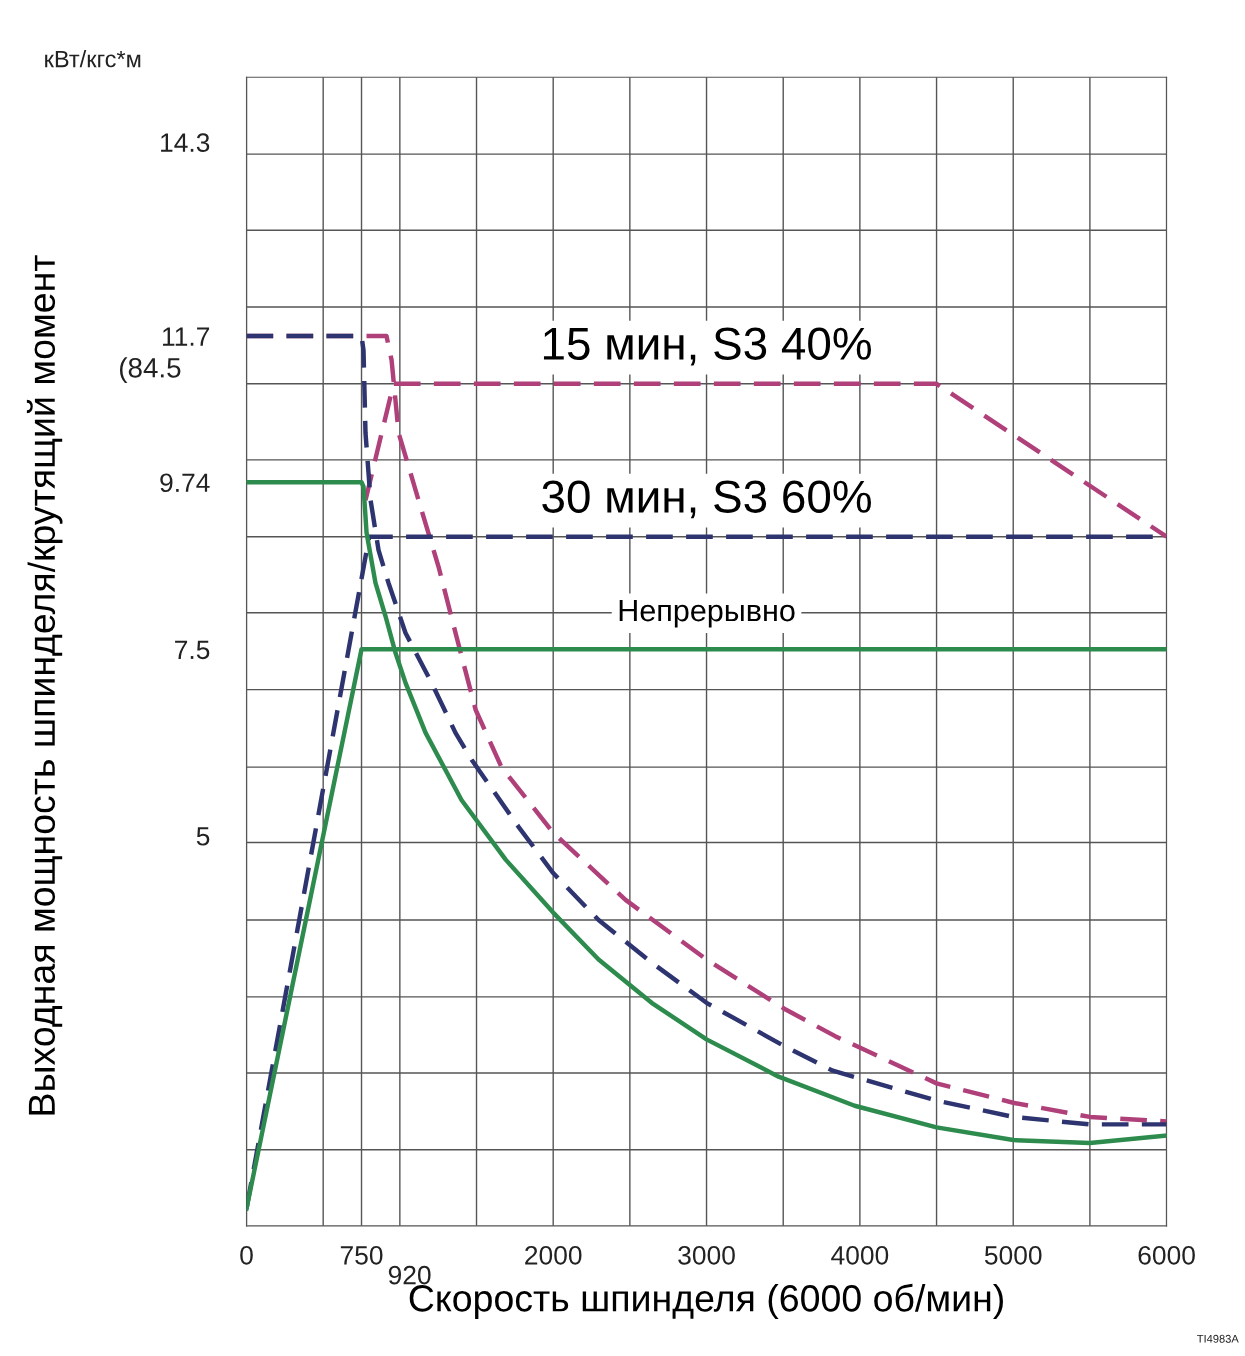  I want to click on x-tick-label: 750, so click(361, 1255).